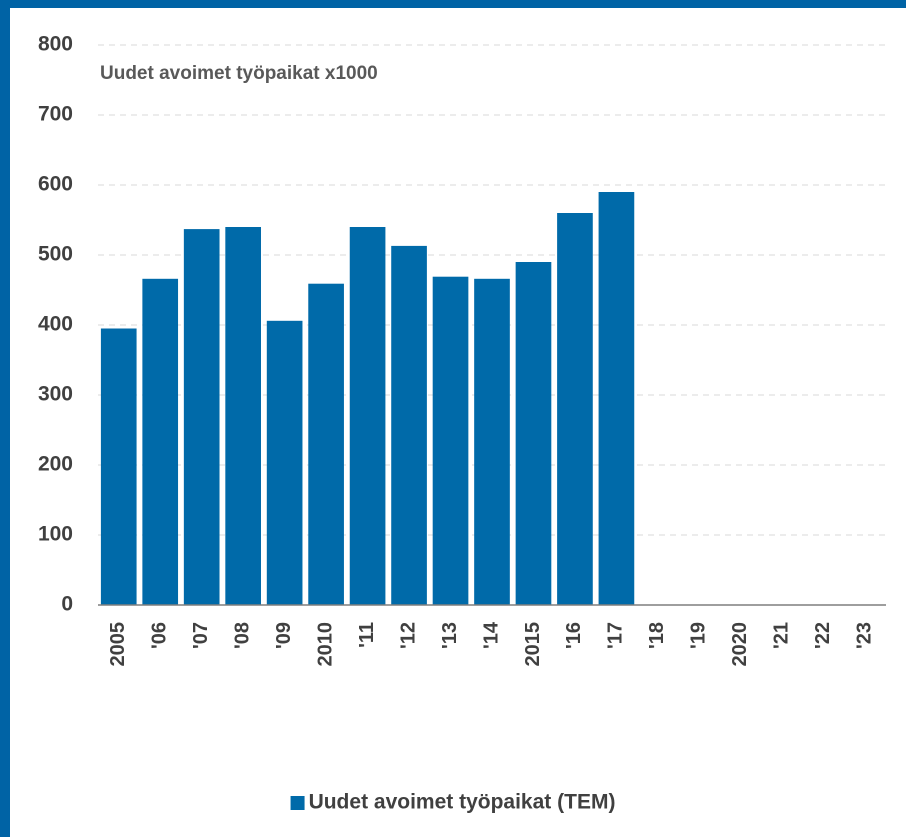  I want to click on y-tick-label: 400, so click(55, 324).